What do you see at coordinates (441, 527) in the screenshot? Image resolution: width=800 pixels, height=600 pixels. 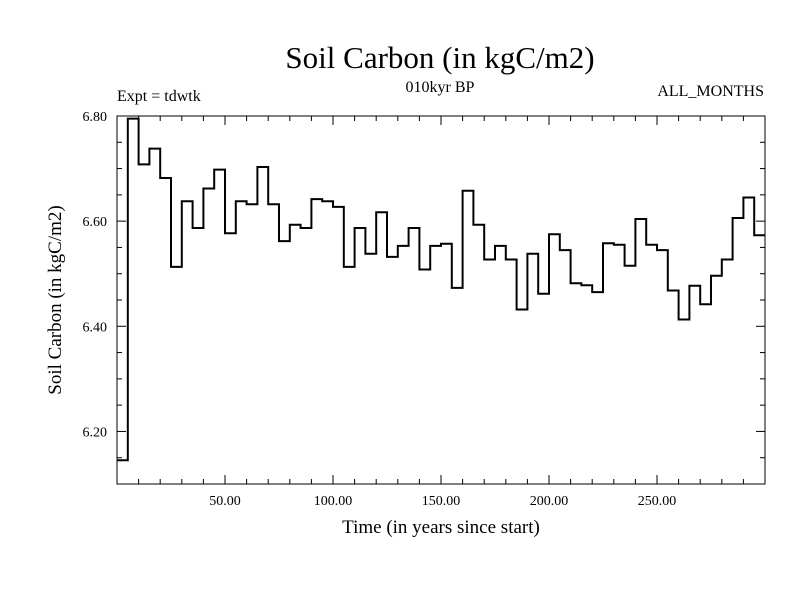 I see `x-axis-label: Time (in years since start)` at bounding box center [441, 527].